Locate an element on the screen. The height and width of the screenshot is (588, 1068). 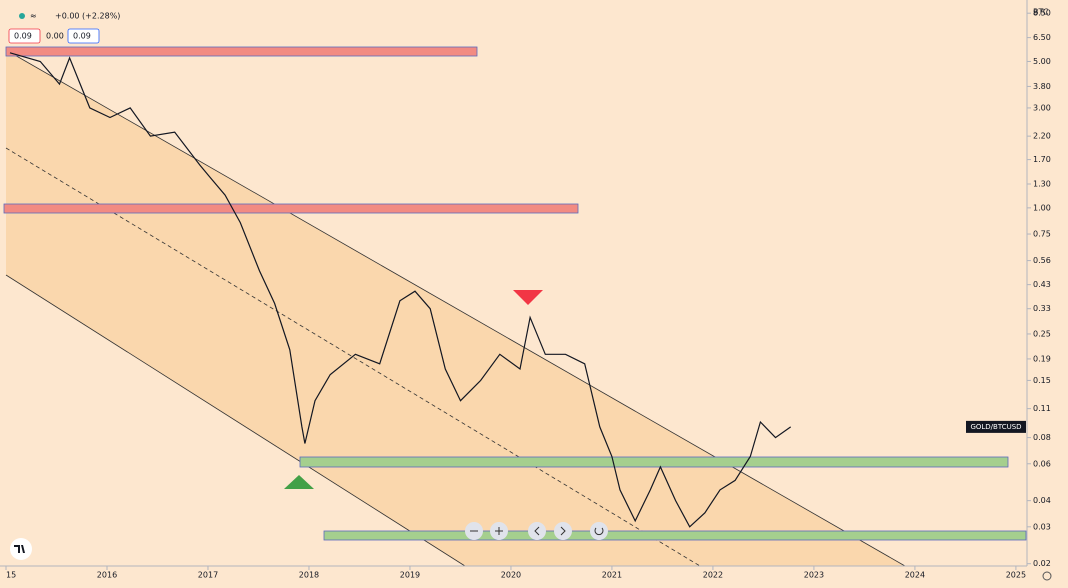
y-tick-label: 8.50 is located at coordinates (1042, 13).